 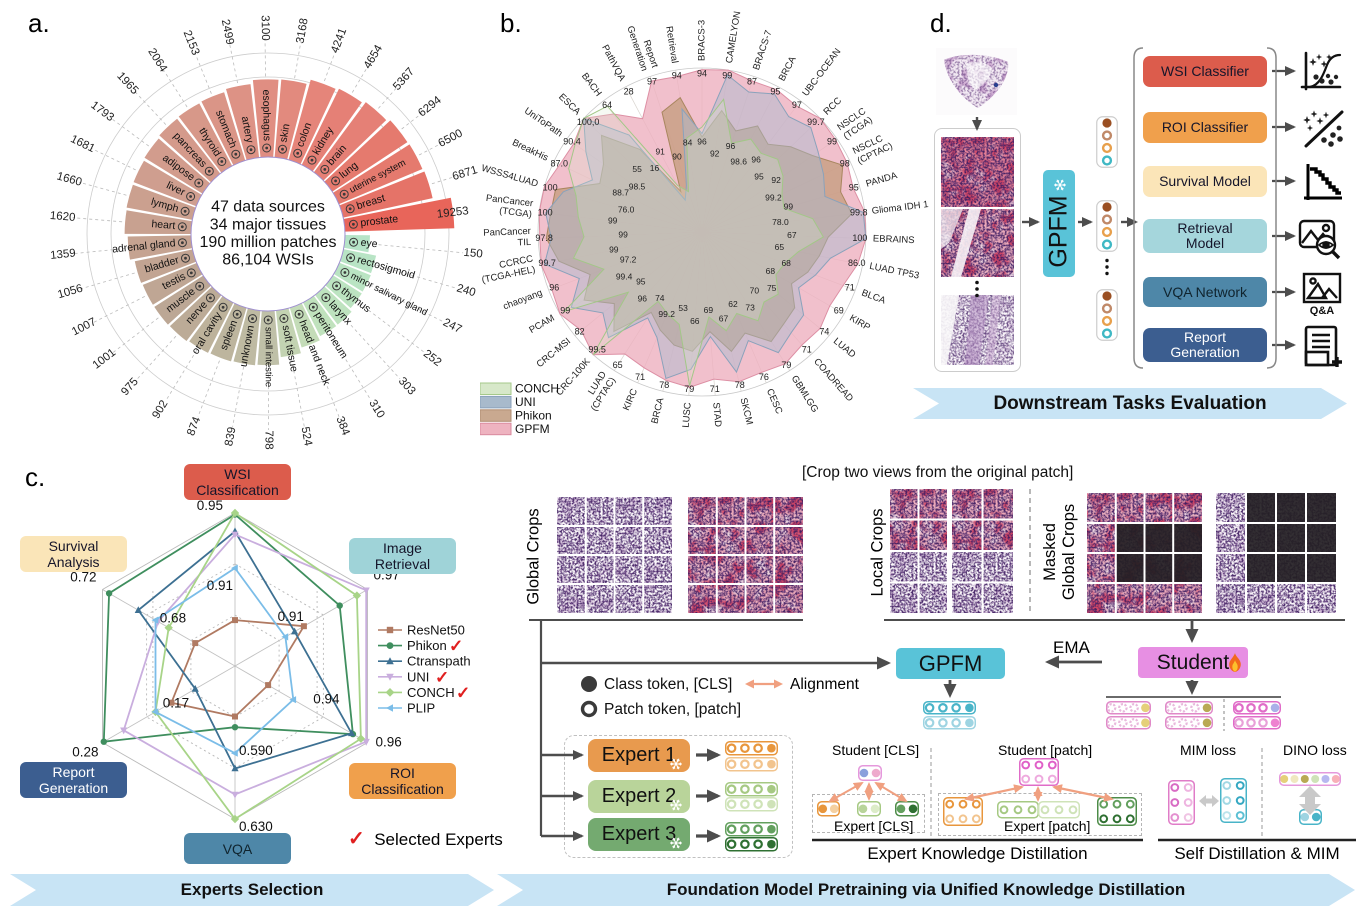 What do you see at coordinates (82, 144) in the screenshot?
I see `svg-text: 1681` at bounding box center [82, 144].